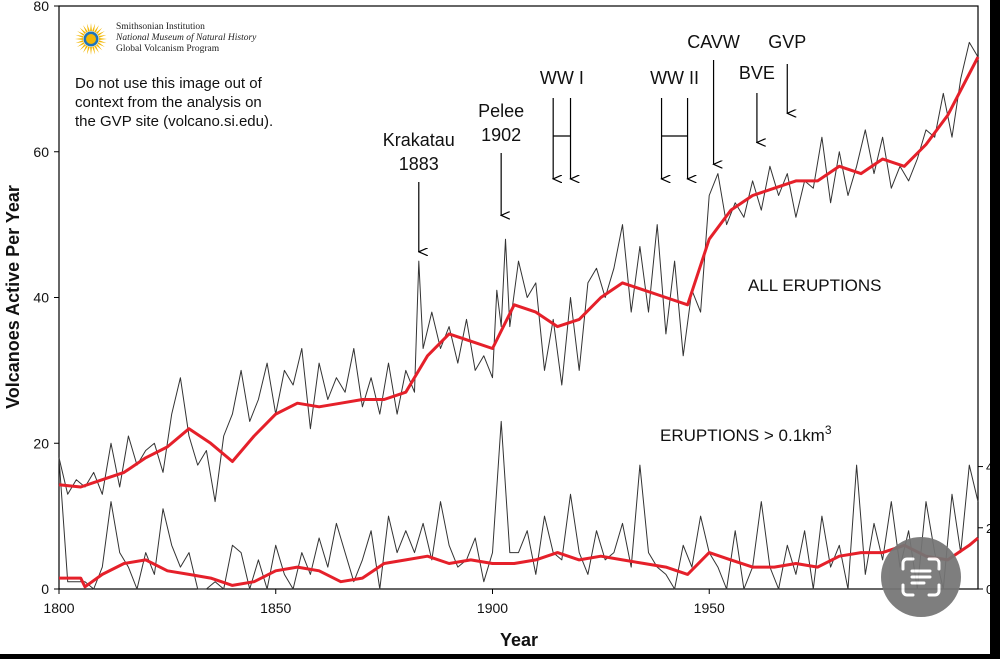 Image resolution: width=1000 pixels, height=659 pixels. I want to click on logo-line-3: Global Volcanism Program, so click(168, 49).